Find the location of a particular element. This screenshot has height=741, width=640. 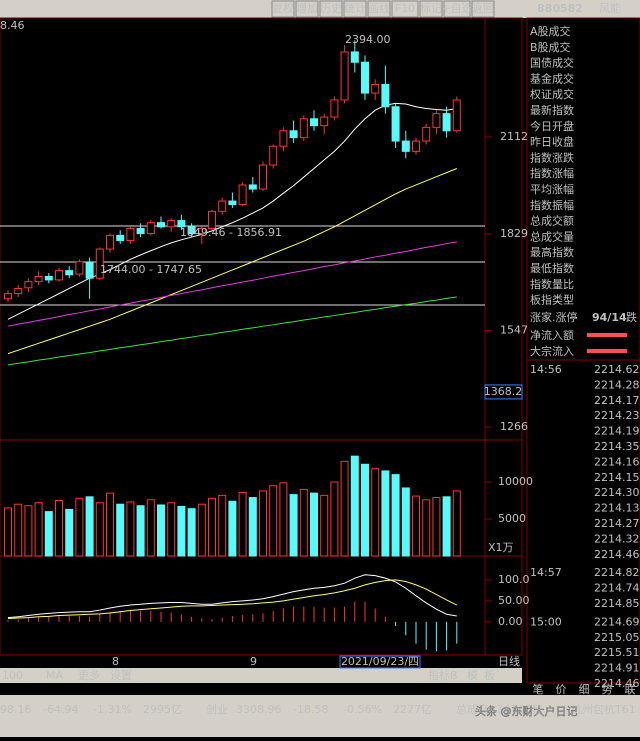

button-label: 增加 is located at coordinates (307, 8).